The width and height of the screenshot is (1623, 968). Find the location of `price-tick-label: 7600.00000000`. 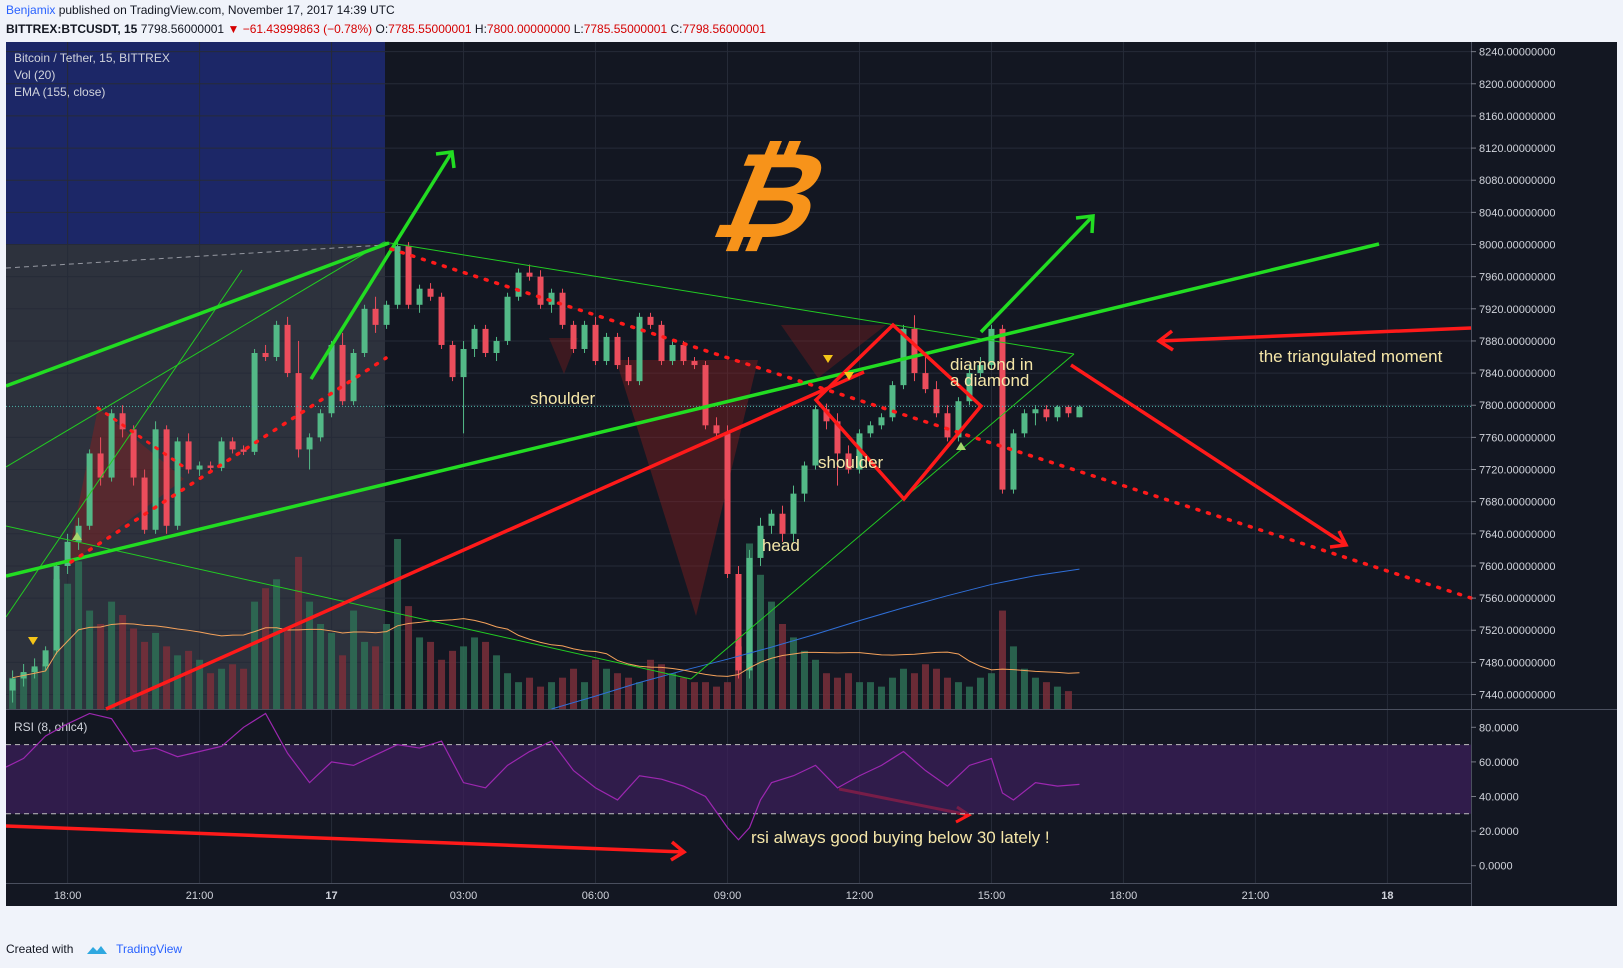

price-tick-label: 7600.00000000 is located at coordinates (1517, 567).